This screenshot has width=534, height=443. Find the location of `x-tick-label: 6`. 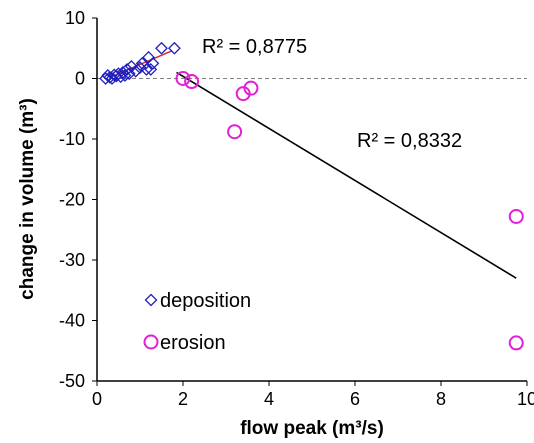

x-tick-label: 6 is located at coordinates (355, 399).